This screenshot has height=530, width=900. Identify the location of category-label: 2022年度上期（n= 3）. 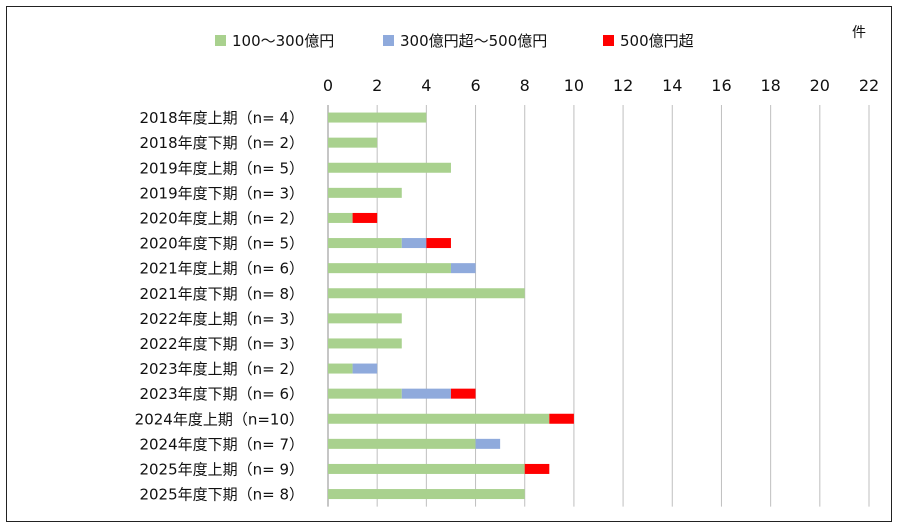
(221, 319).